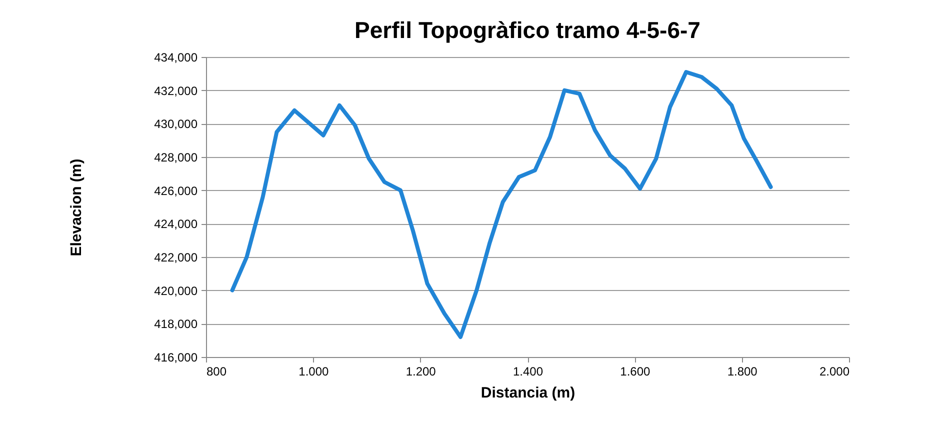 Image resolution: width=936 pixels, height=428 pixels. What do you see at coordinates (176, 91) in the screenshot?
I see `y-tick-label: 432,000` at bounding box center [176, 91].